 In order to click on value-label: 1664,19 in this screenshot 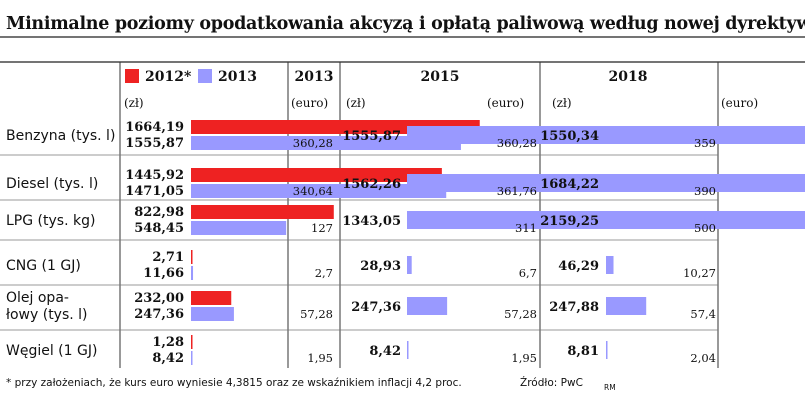, I will do `click(154, 127)`.